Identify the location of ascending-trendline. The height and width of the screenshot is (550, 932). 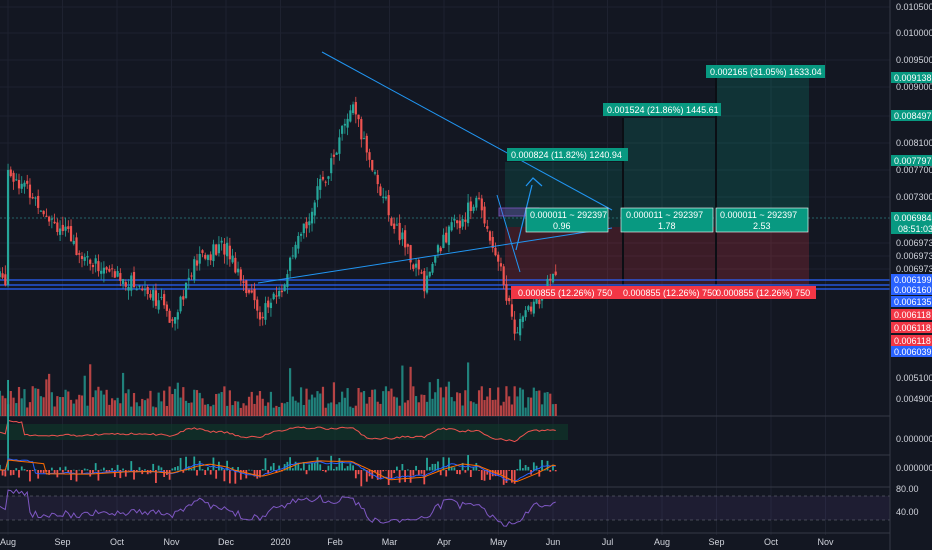
(435, 255).